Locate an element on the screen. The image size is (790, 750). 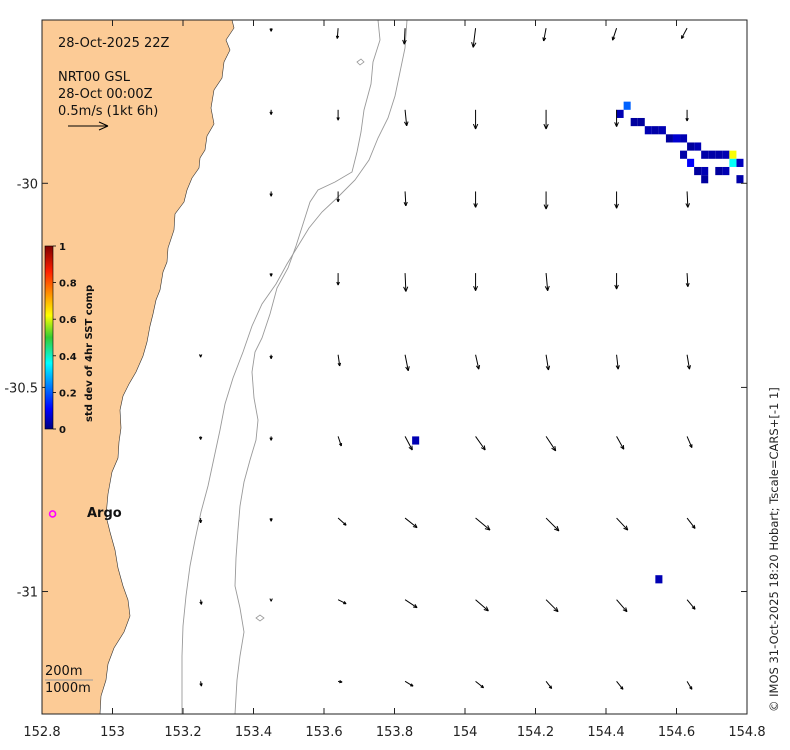
argo-float-marker is located at coordinates (52, 514).